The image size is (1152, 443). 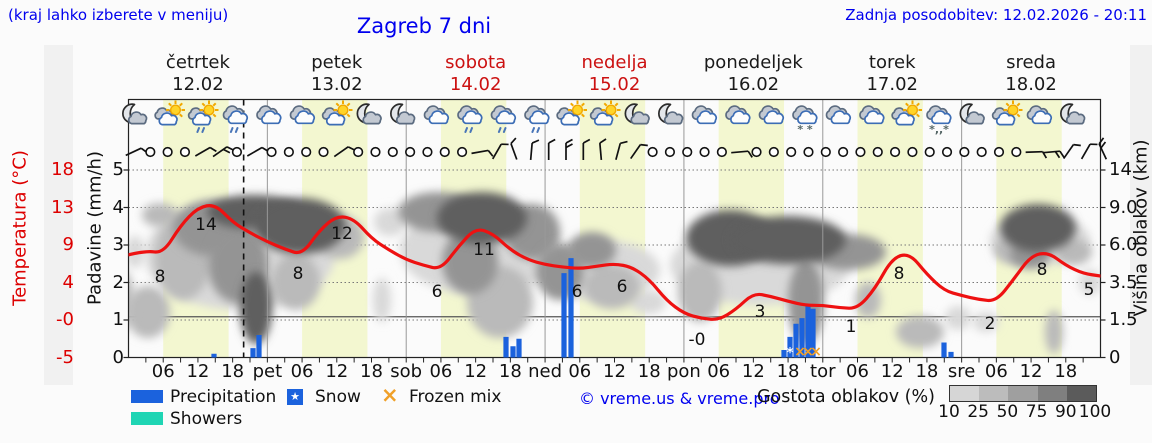 I want to click on temp-tick-label: -0, so click(x=65, y=319).